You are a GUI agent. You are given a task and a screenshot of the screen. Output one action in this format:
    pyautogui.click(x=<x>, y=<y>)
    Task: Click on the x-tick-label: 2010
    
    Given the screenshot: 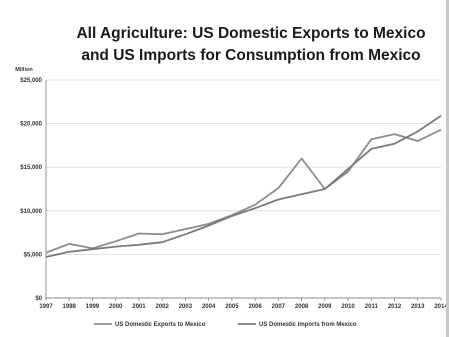 What is the action you would take?
    pyautogui.click(x=348, y=307)
    